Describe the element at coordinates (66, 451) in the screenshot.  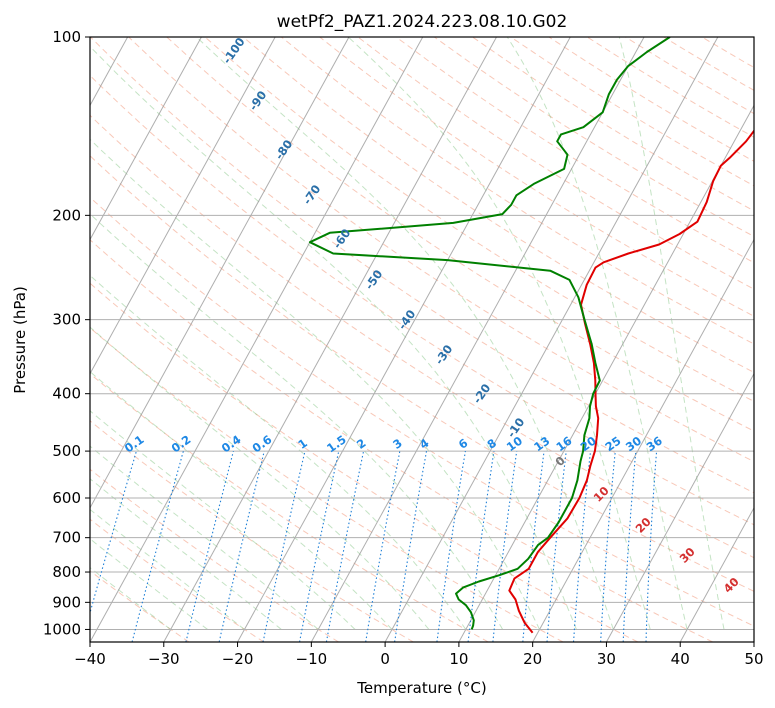
I see `y-tick-label: 500` at that location.